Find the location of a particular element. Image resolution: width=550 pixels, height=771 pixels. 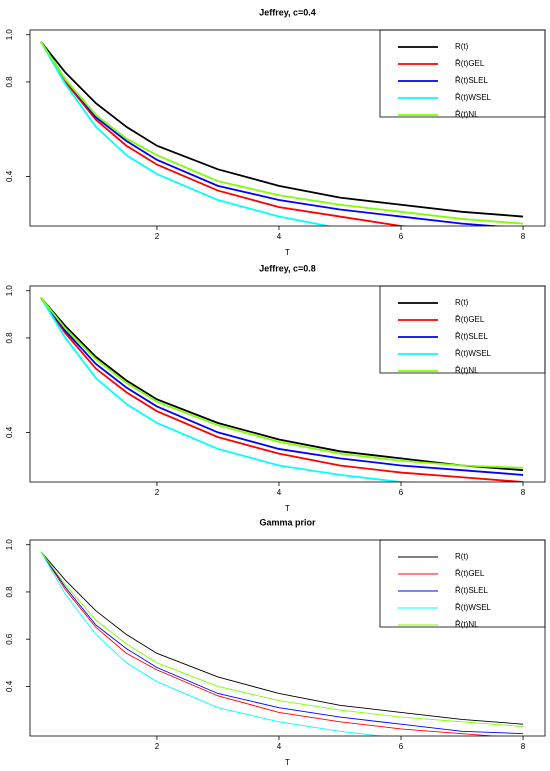

chart-title: Jeffrey, c=0.8 is located at coordinates (287, 268).